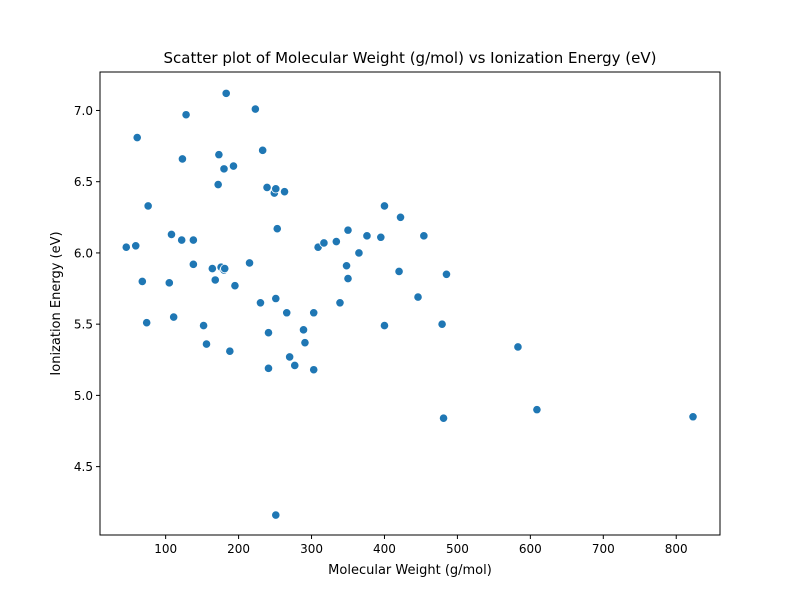 The width and height of the screenshot is (800, 600). I want to click on y-axis-label: Ionization Energy (eV), so click(56, 303).